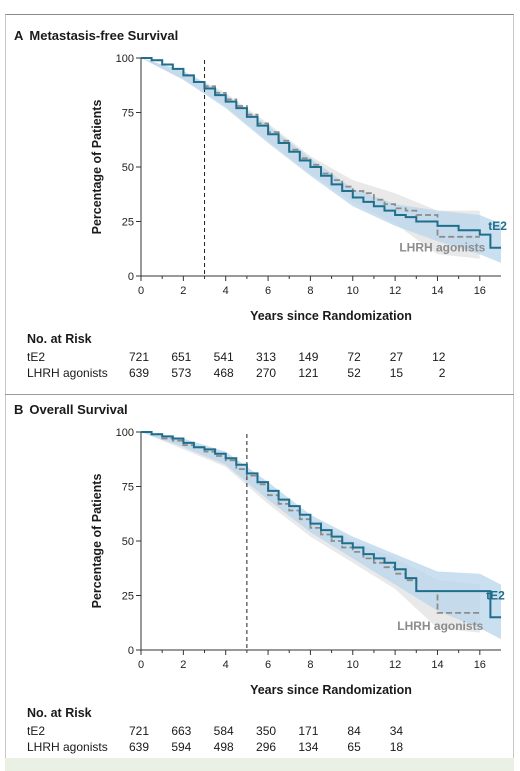  Describe the element at coordinates (181, 357) in the screenshot. I see `risk-value: 651` at that location.